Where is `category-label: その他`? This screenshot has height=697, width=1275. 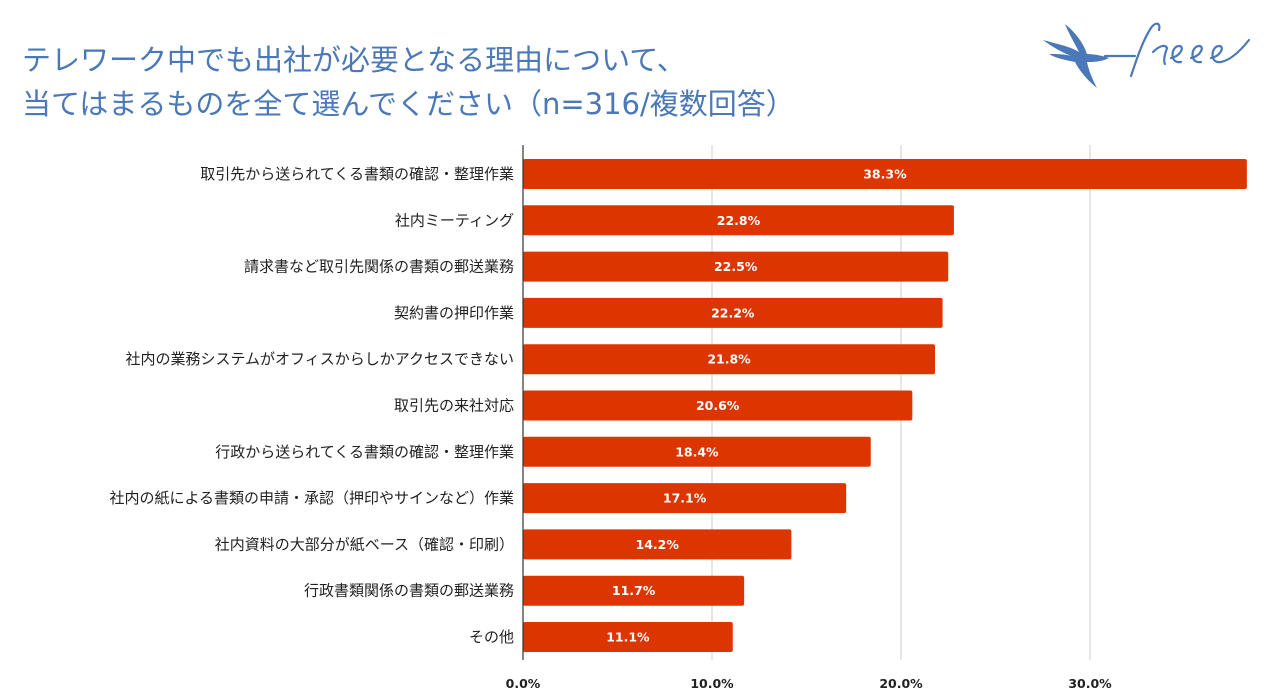
category-label: その他 is located at coordinates (491, 637).